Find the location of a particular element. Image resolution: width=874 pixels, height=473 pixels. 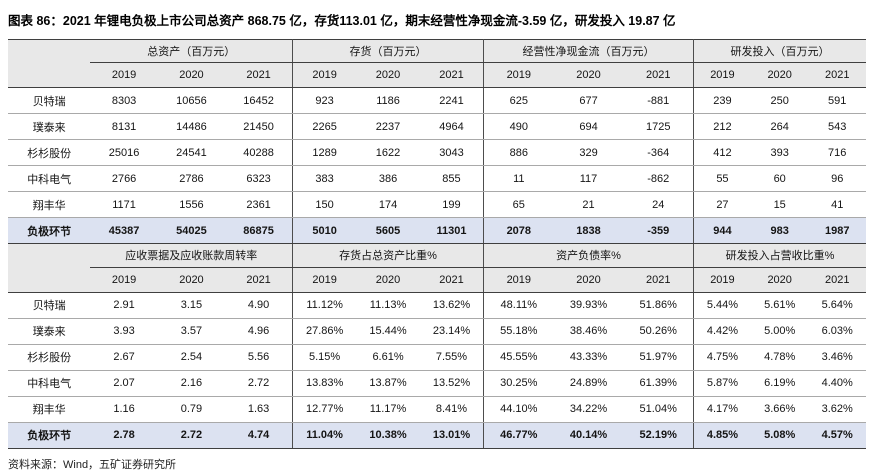

value-cell: 3.57 is located at coordinates (191, 331).